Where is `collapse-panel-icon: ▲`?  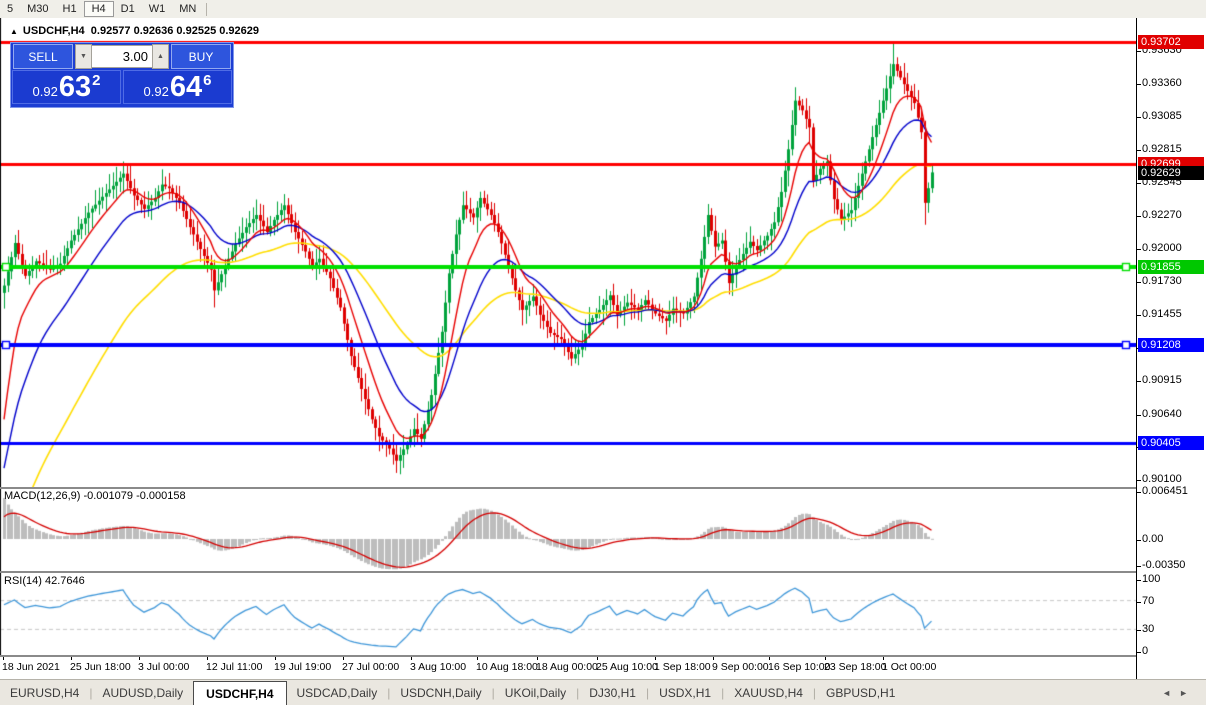
collapse-panel-icon: ▲ is located at coordinates (14, 31).